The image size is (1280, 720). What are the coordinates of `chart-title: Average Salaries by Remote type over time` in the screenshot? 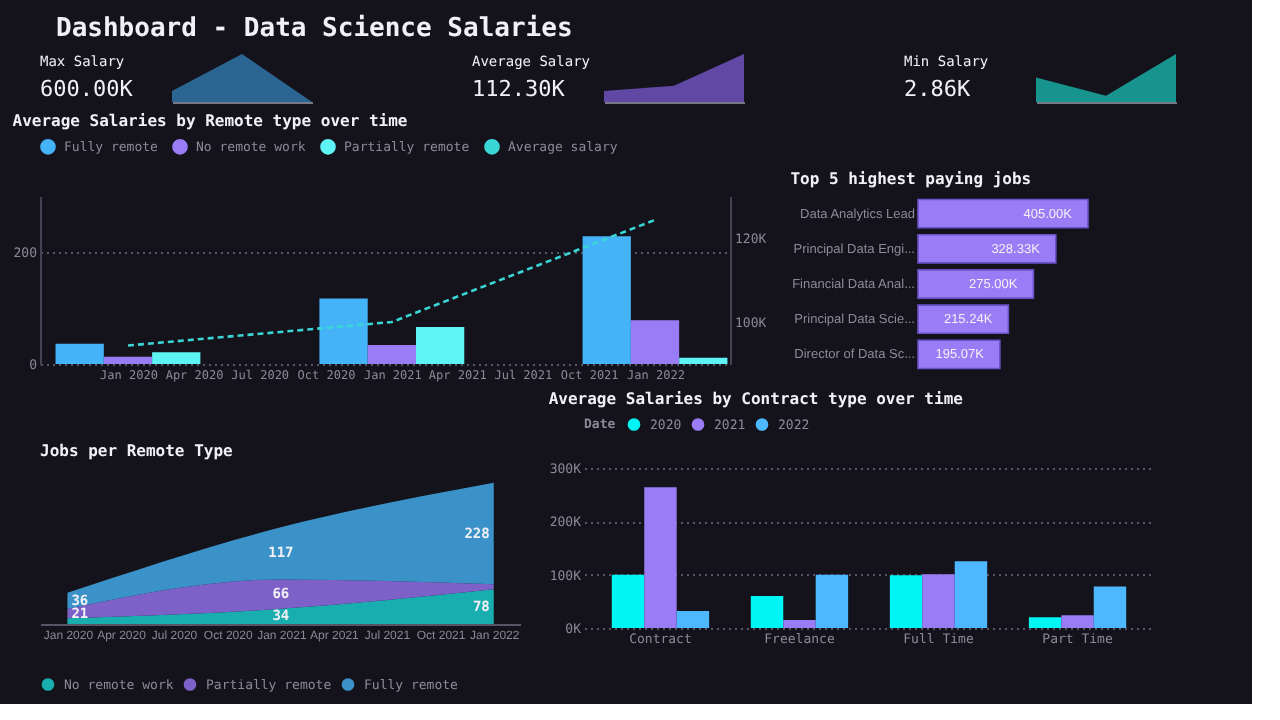 It's located at (210, 121).